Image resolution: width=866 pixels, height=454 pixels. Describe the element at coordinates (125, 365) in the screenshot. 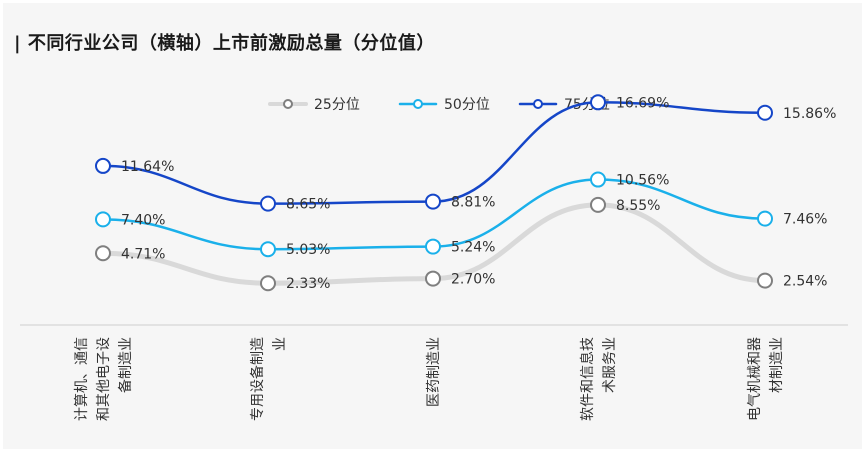

I see `category-label-line: 备制造业` at that location.